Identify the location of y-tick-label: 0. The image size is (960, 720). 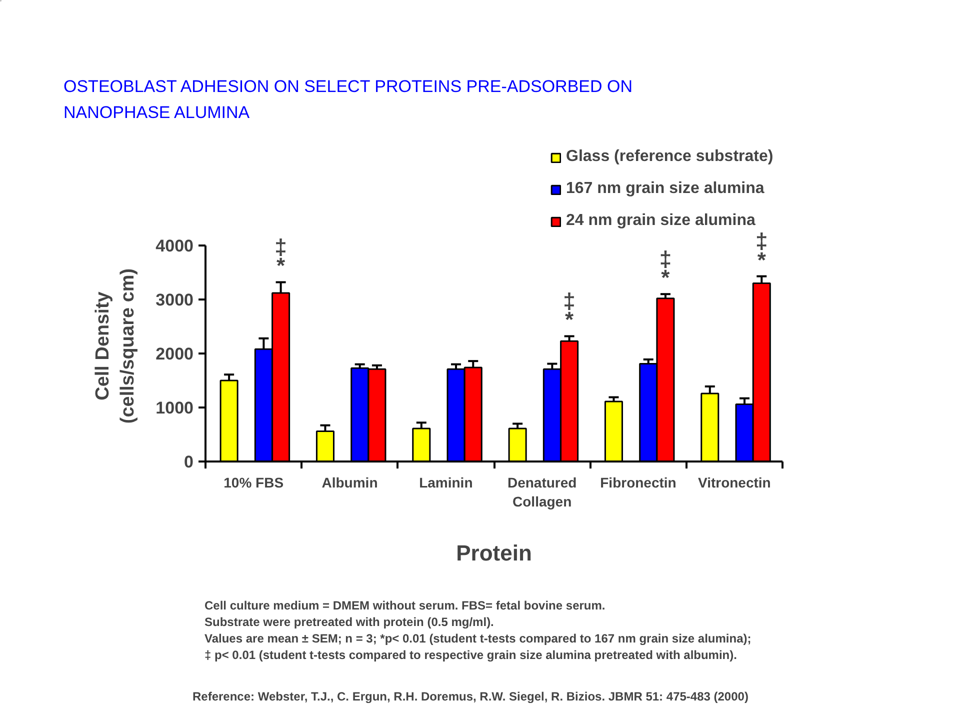
(189, 462).